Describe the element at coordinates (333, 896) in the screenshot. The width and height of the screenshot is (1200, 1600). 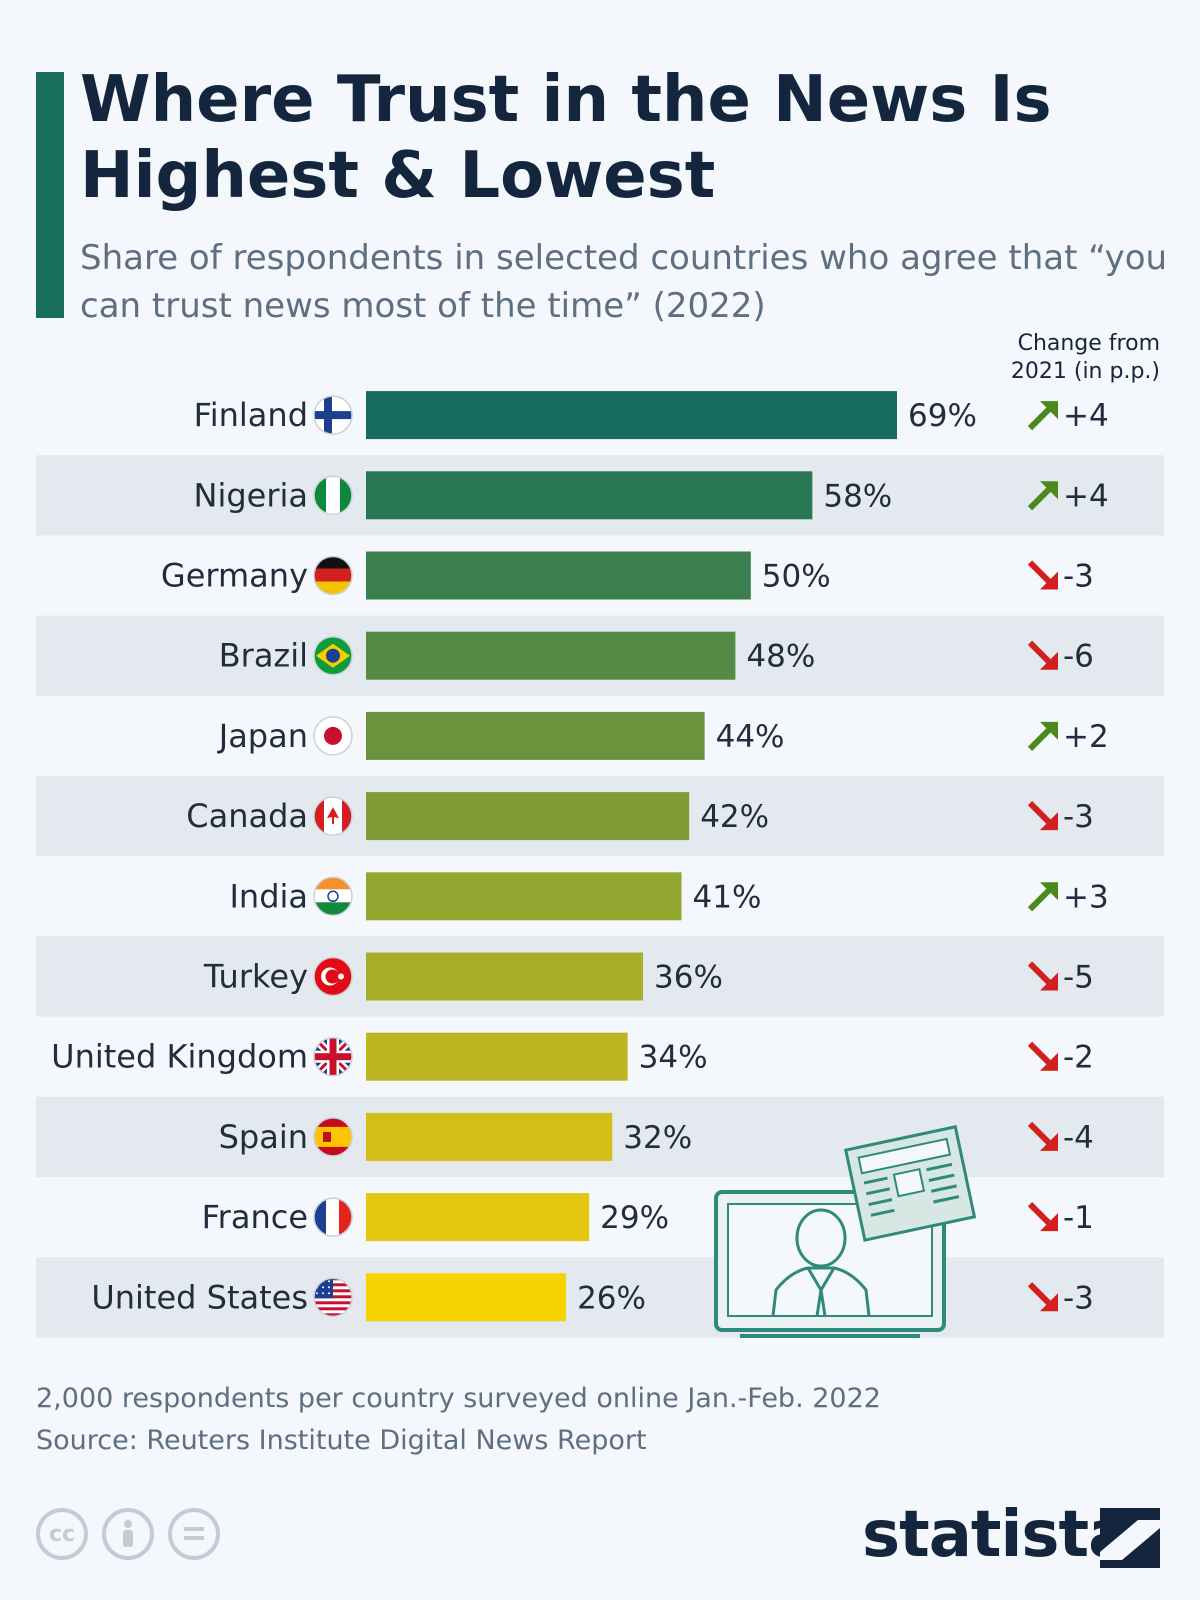
I see `india-flag-icon` at that location.